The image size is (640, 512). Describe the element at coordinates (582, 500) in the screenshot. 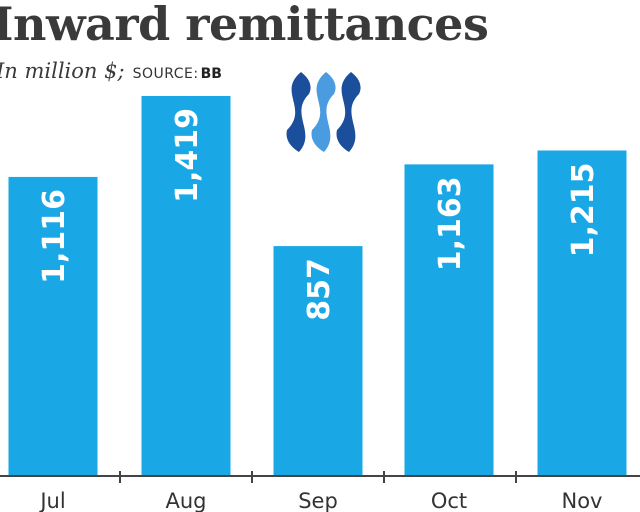

I see `tick-label-nov: Nov` at that location.